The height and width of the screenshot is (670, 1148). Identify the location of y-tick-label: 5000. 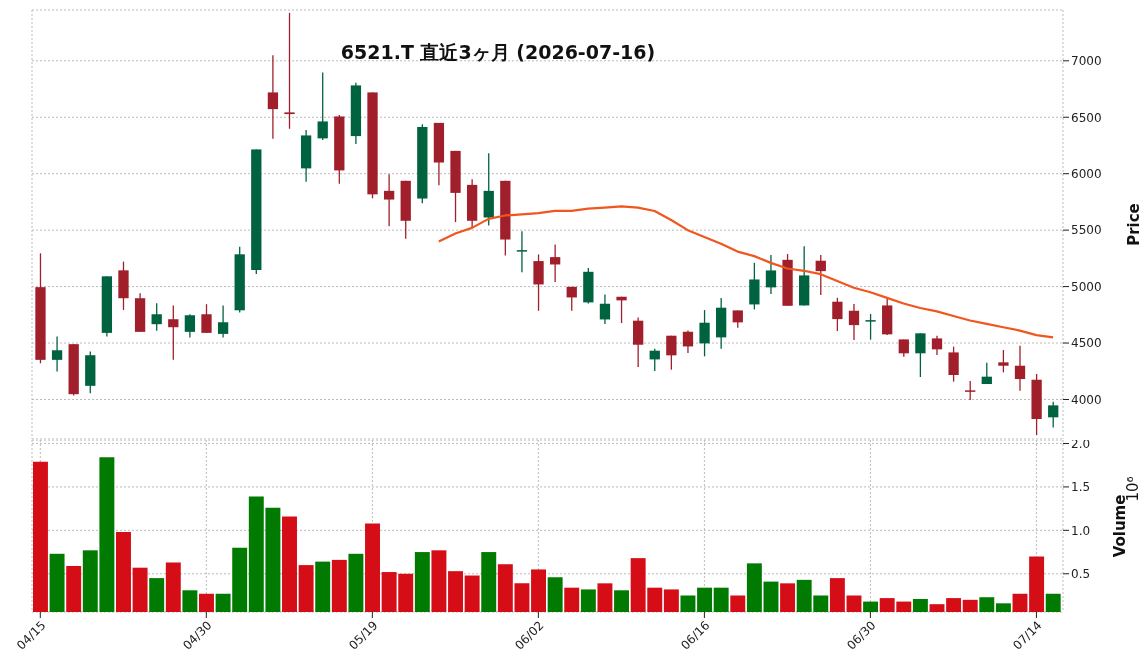
(1086, 286).